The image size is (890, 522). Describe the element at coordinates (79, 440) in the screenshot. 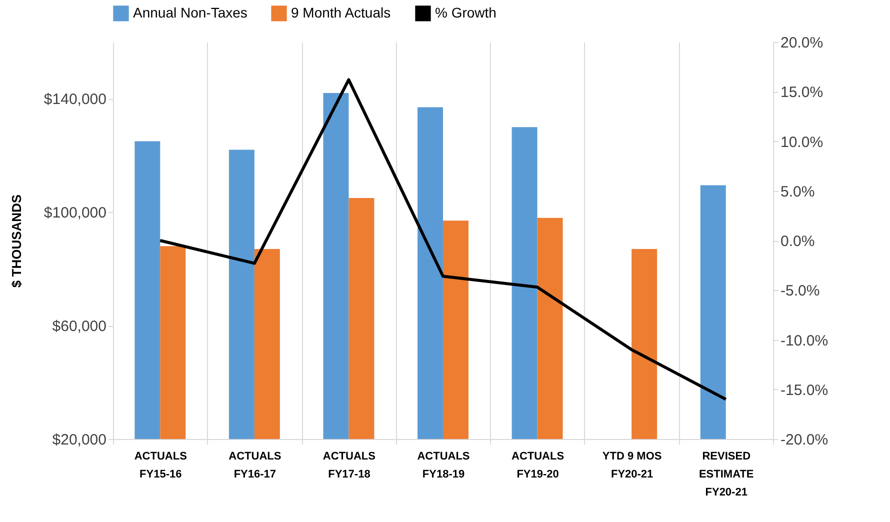

I see `y-tick-label: $20,000` at that location.